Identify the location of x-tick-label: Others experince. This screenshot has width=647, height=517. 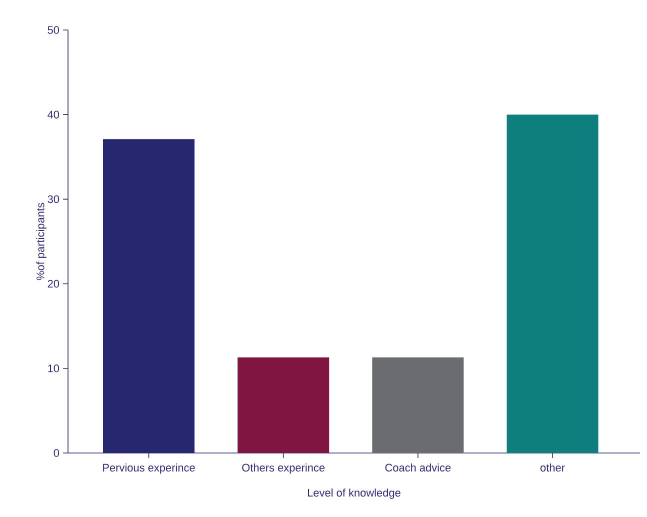
(283, 469).